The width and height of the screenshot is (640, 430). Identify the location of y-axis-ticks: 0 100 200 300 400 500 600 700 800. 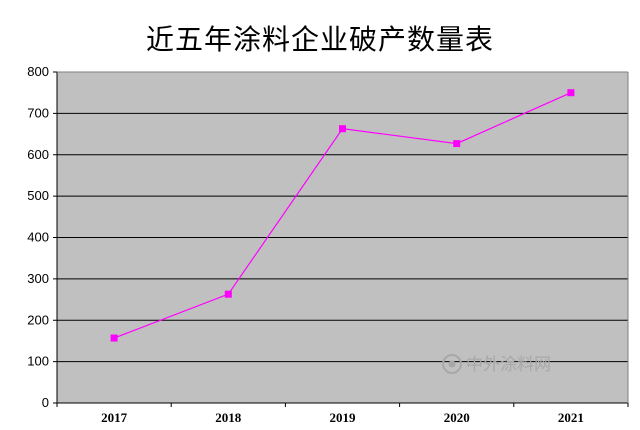
(42, 237).